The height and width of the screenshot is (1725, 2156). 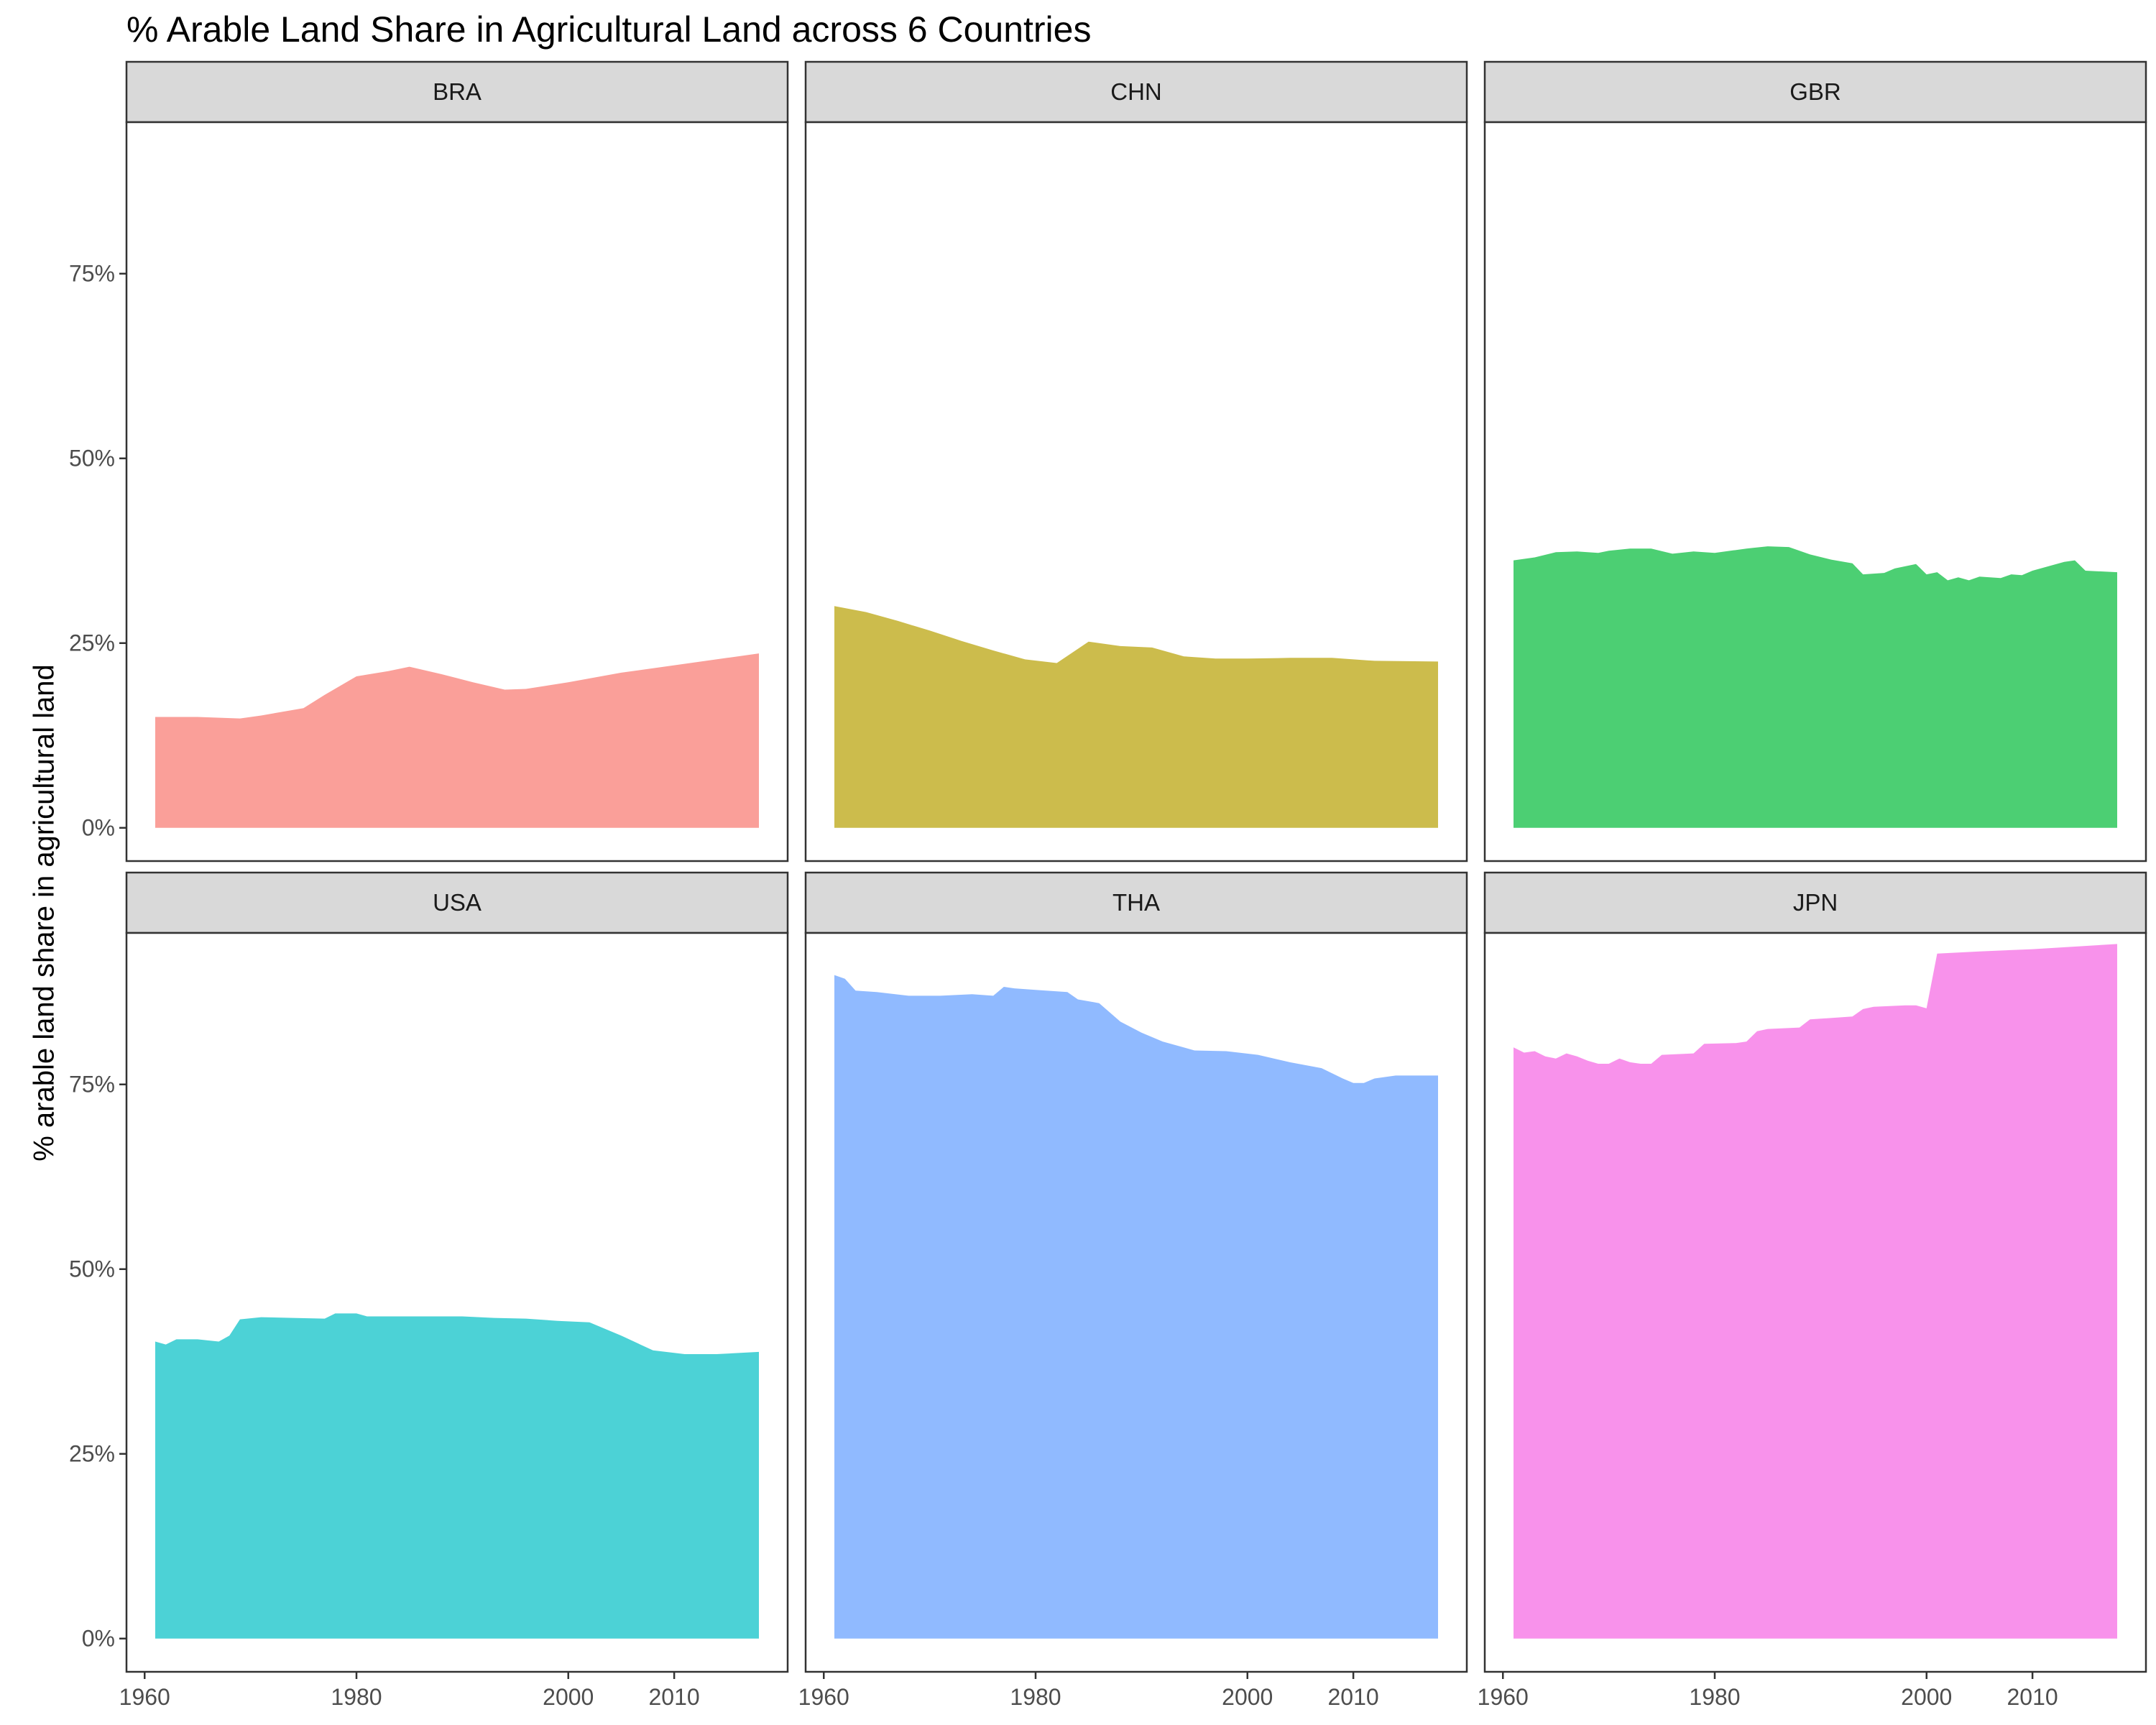 I want to click on facet-strip-gbr, so click(x=1815, y=92).